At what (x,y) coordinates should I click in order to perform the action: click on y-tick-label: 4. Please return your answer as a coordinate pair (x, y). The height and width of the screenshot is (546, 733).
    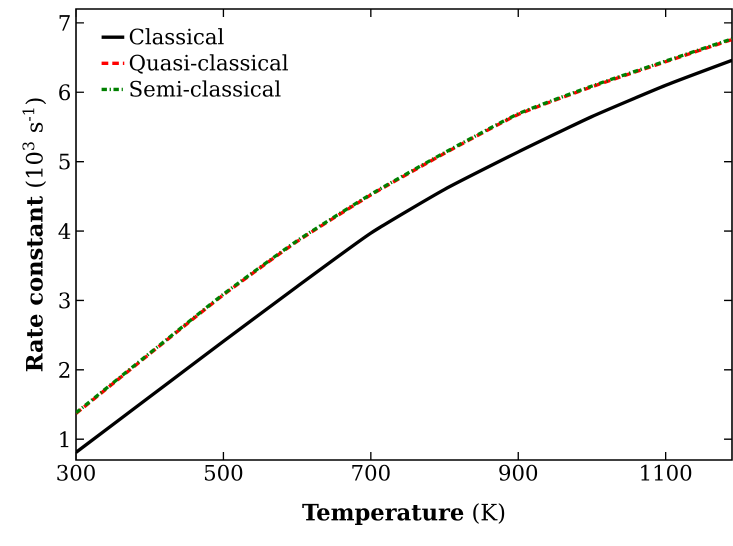
    Looking at the image, I should click on (64, 231).